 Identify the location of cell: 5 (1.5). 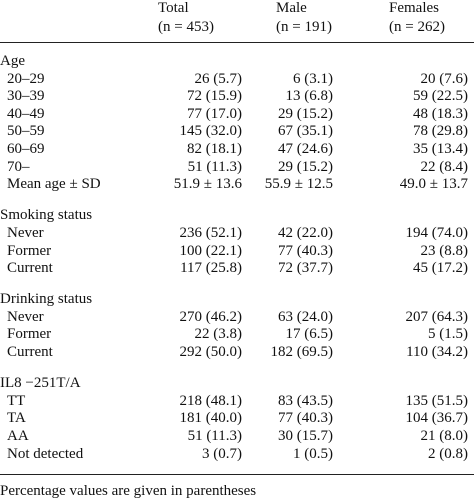
(448, 334).